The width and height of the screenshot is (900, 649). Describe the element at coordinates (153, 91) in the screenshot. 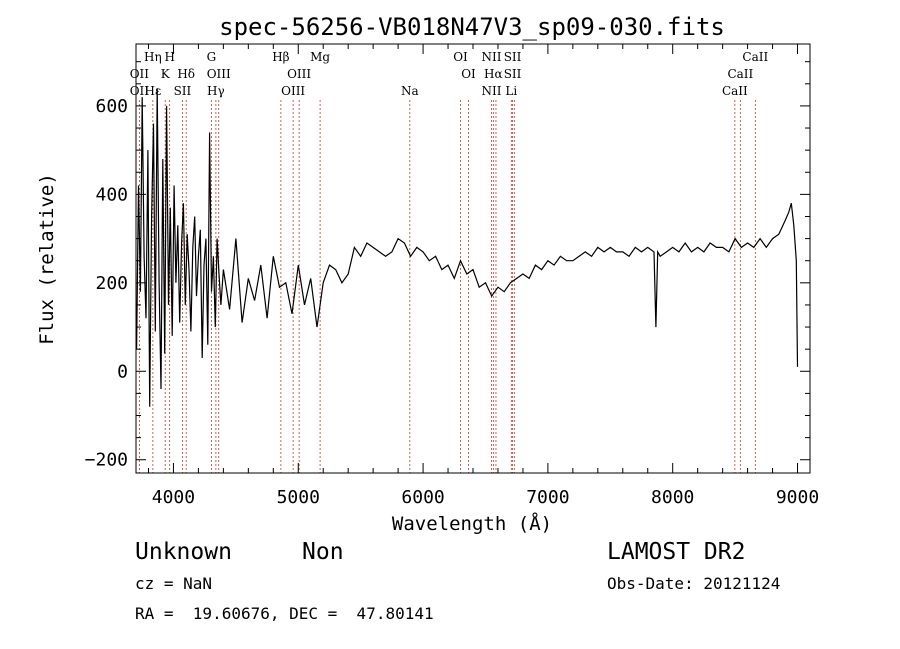

I see `spectral-line-label: Hε` at that location.